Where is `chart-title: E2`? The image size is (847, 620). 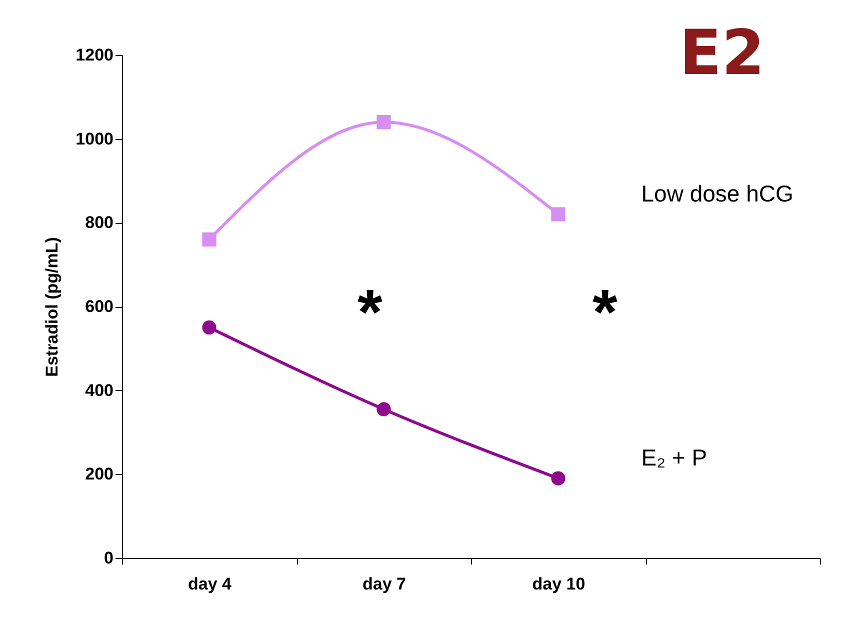
chart-title: E2 is located at coordinates (722, 52).